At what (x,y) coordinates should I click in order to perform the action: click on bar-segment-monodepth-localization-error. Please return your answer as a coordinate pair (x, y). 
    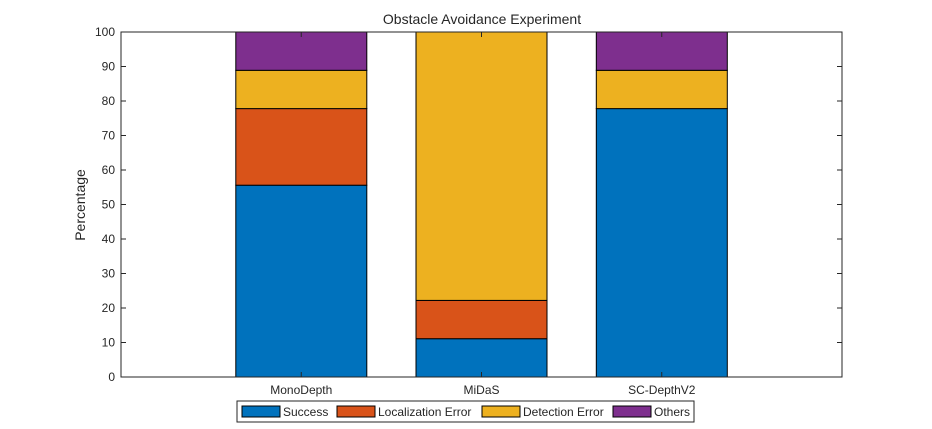
    Looking at the image, I should click on (301, 147).